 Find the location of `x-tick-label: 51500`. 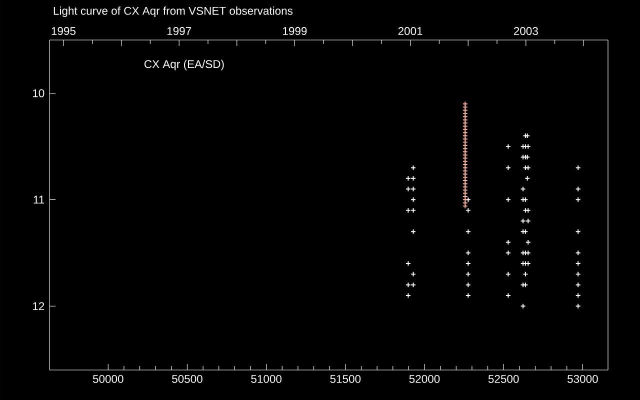

x-tick-label: 51500 is located at coordinates (345, 378).